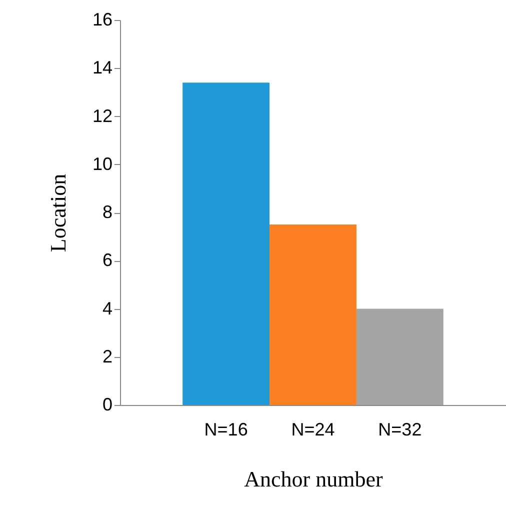  Describe the element at coordinates (57, 213) in the screenshot. I see `y-axis-title: Location` at that location.